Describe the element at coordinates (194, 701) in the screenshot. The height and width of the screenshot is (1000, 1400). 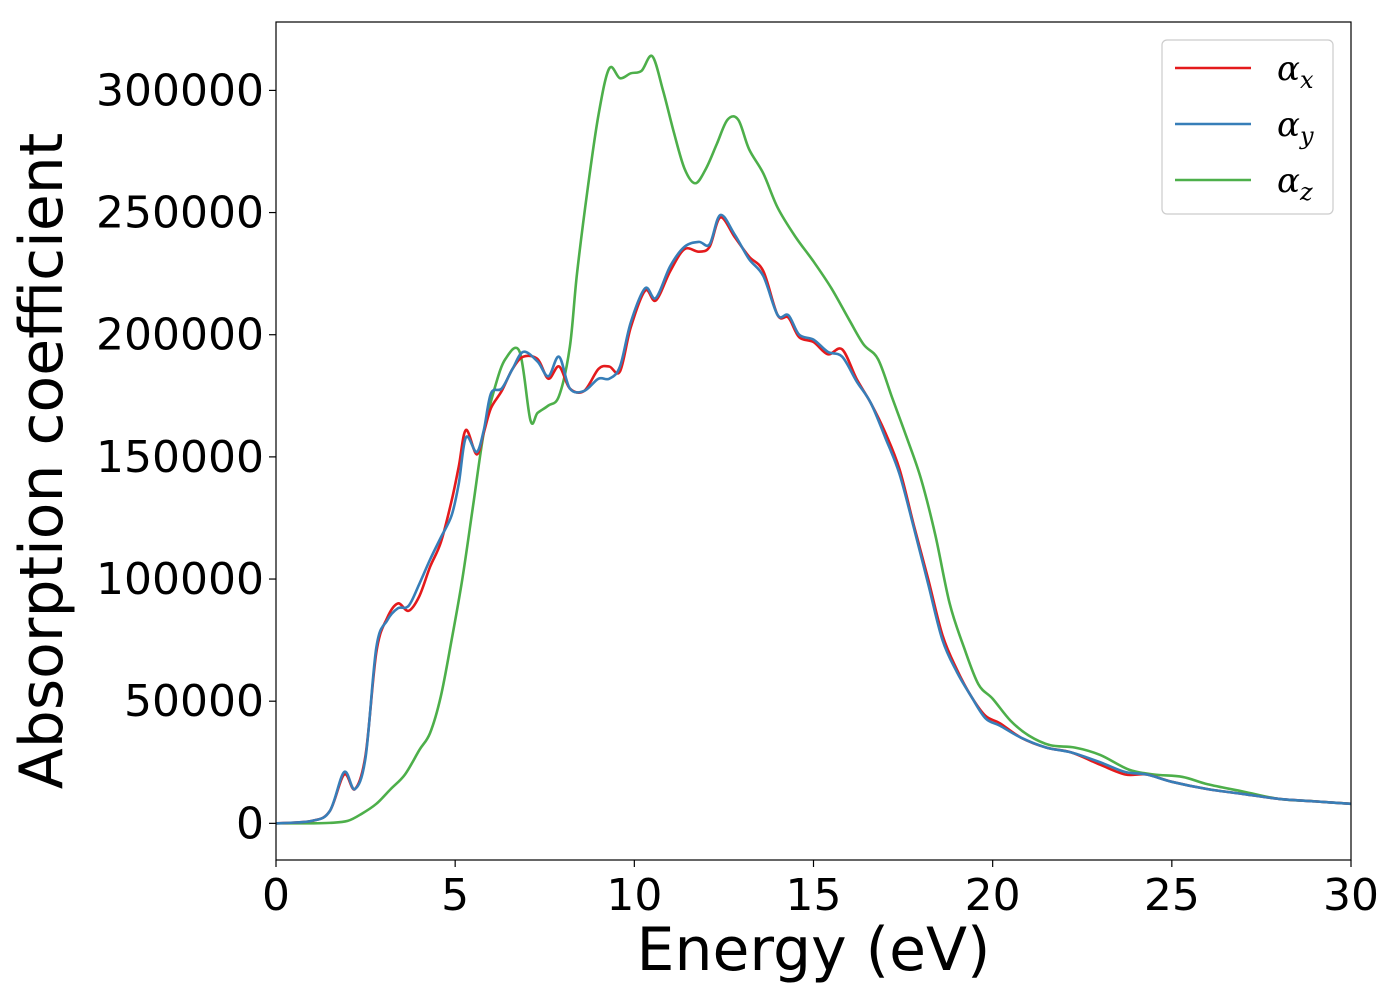
I see `y-tick-label: 50000` at that location.